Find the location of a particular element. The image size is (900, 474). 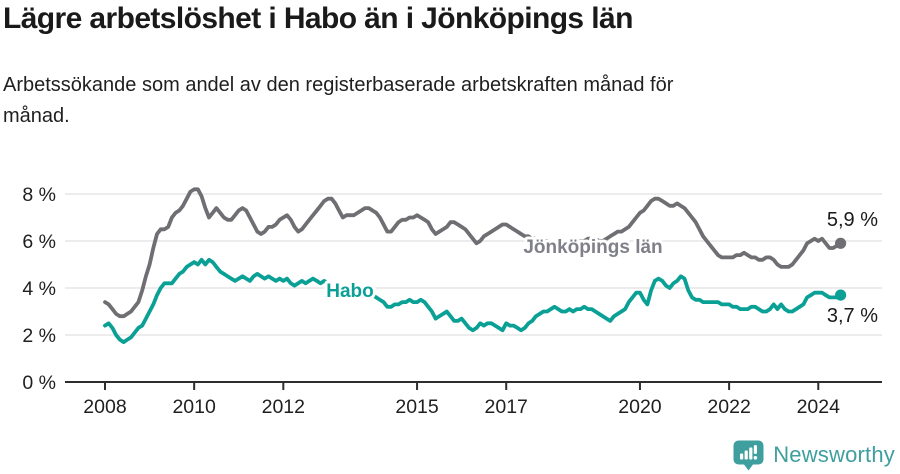

x-tick-label: 2017 is located at coordinates (506, 407).